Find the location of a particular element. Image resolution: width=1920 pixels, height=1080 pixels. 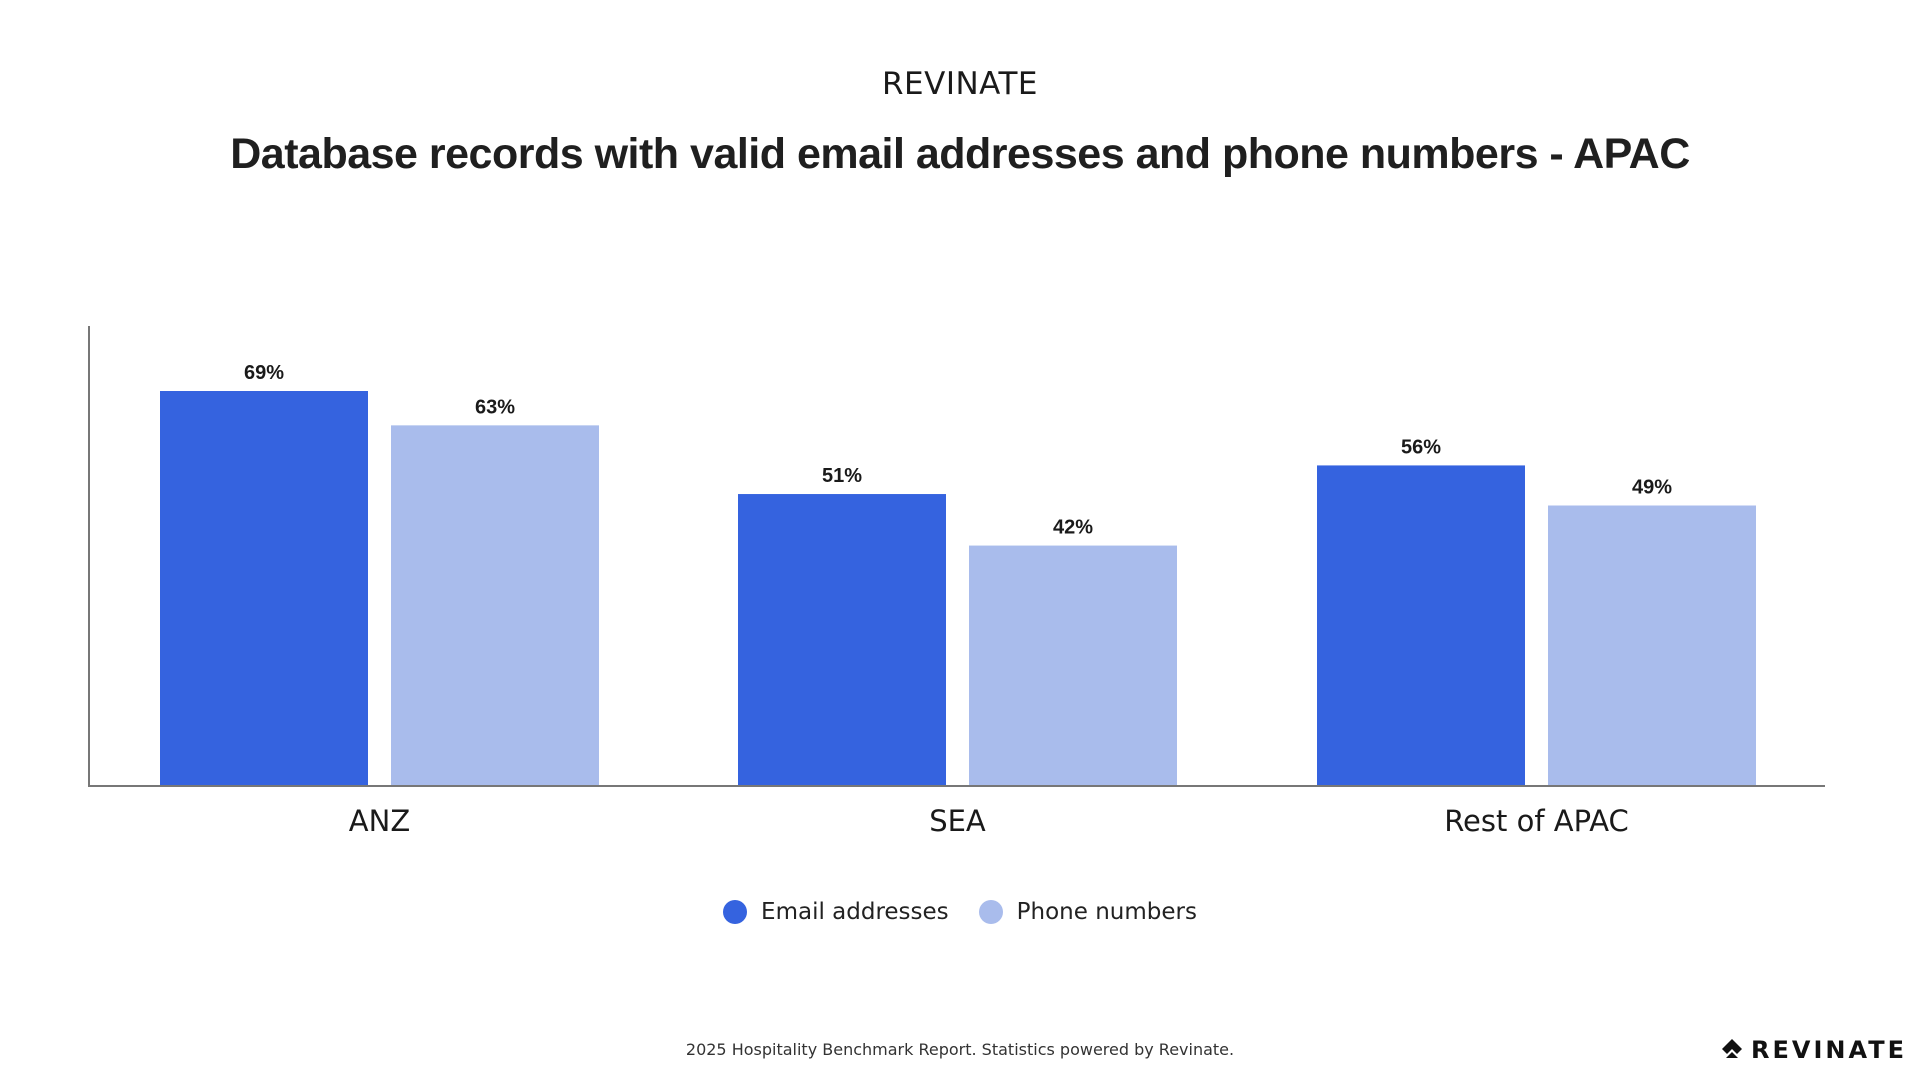

legend-item-email: Email addresses is located at coordinates (836, 912).